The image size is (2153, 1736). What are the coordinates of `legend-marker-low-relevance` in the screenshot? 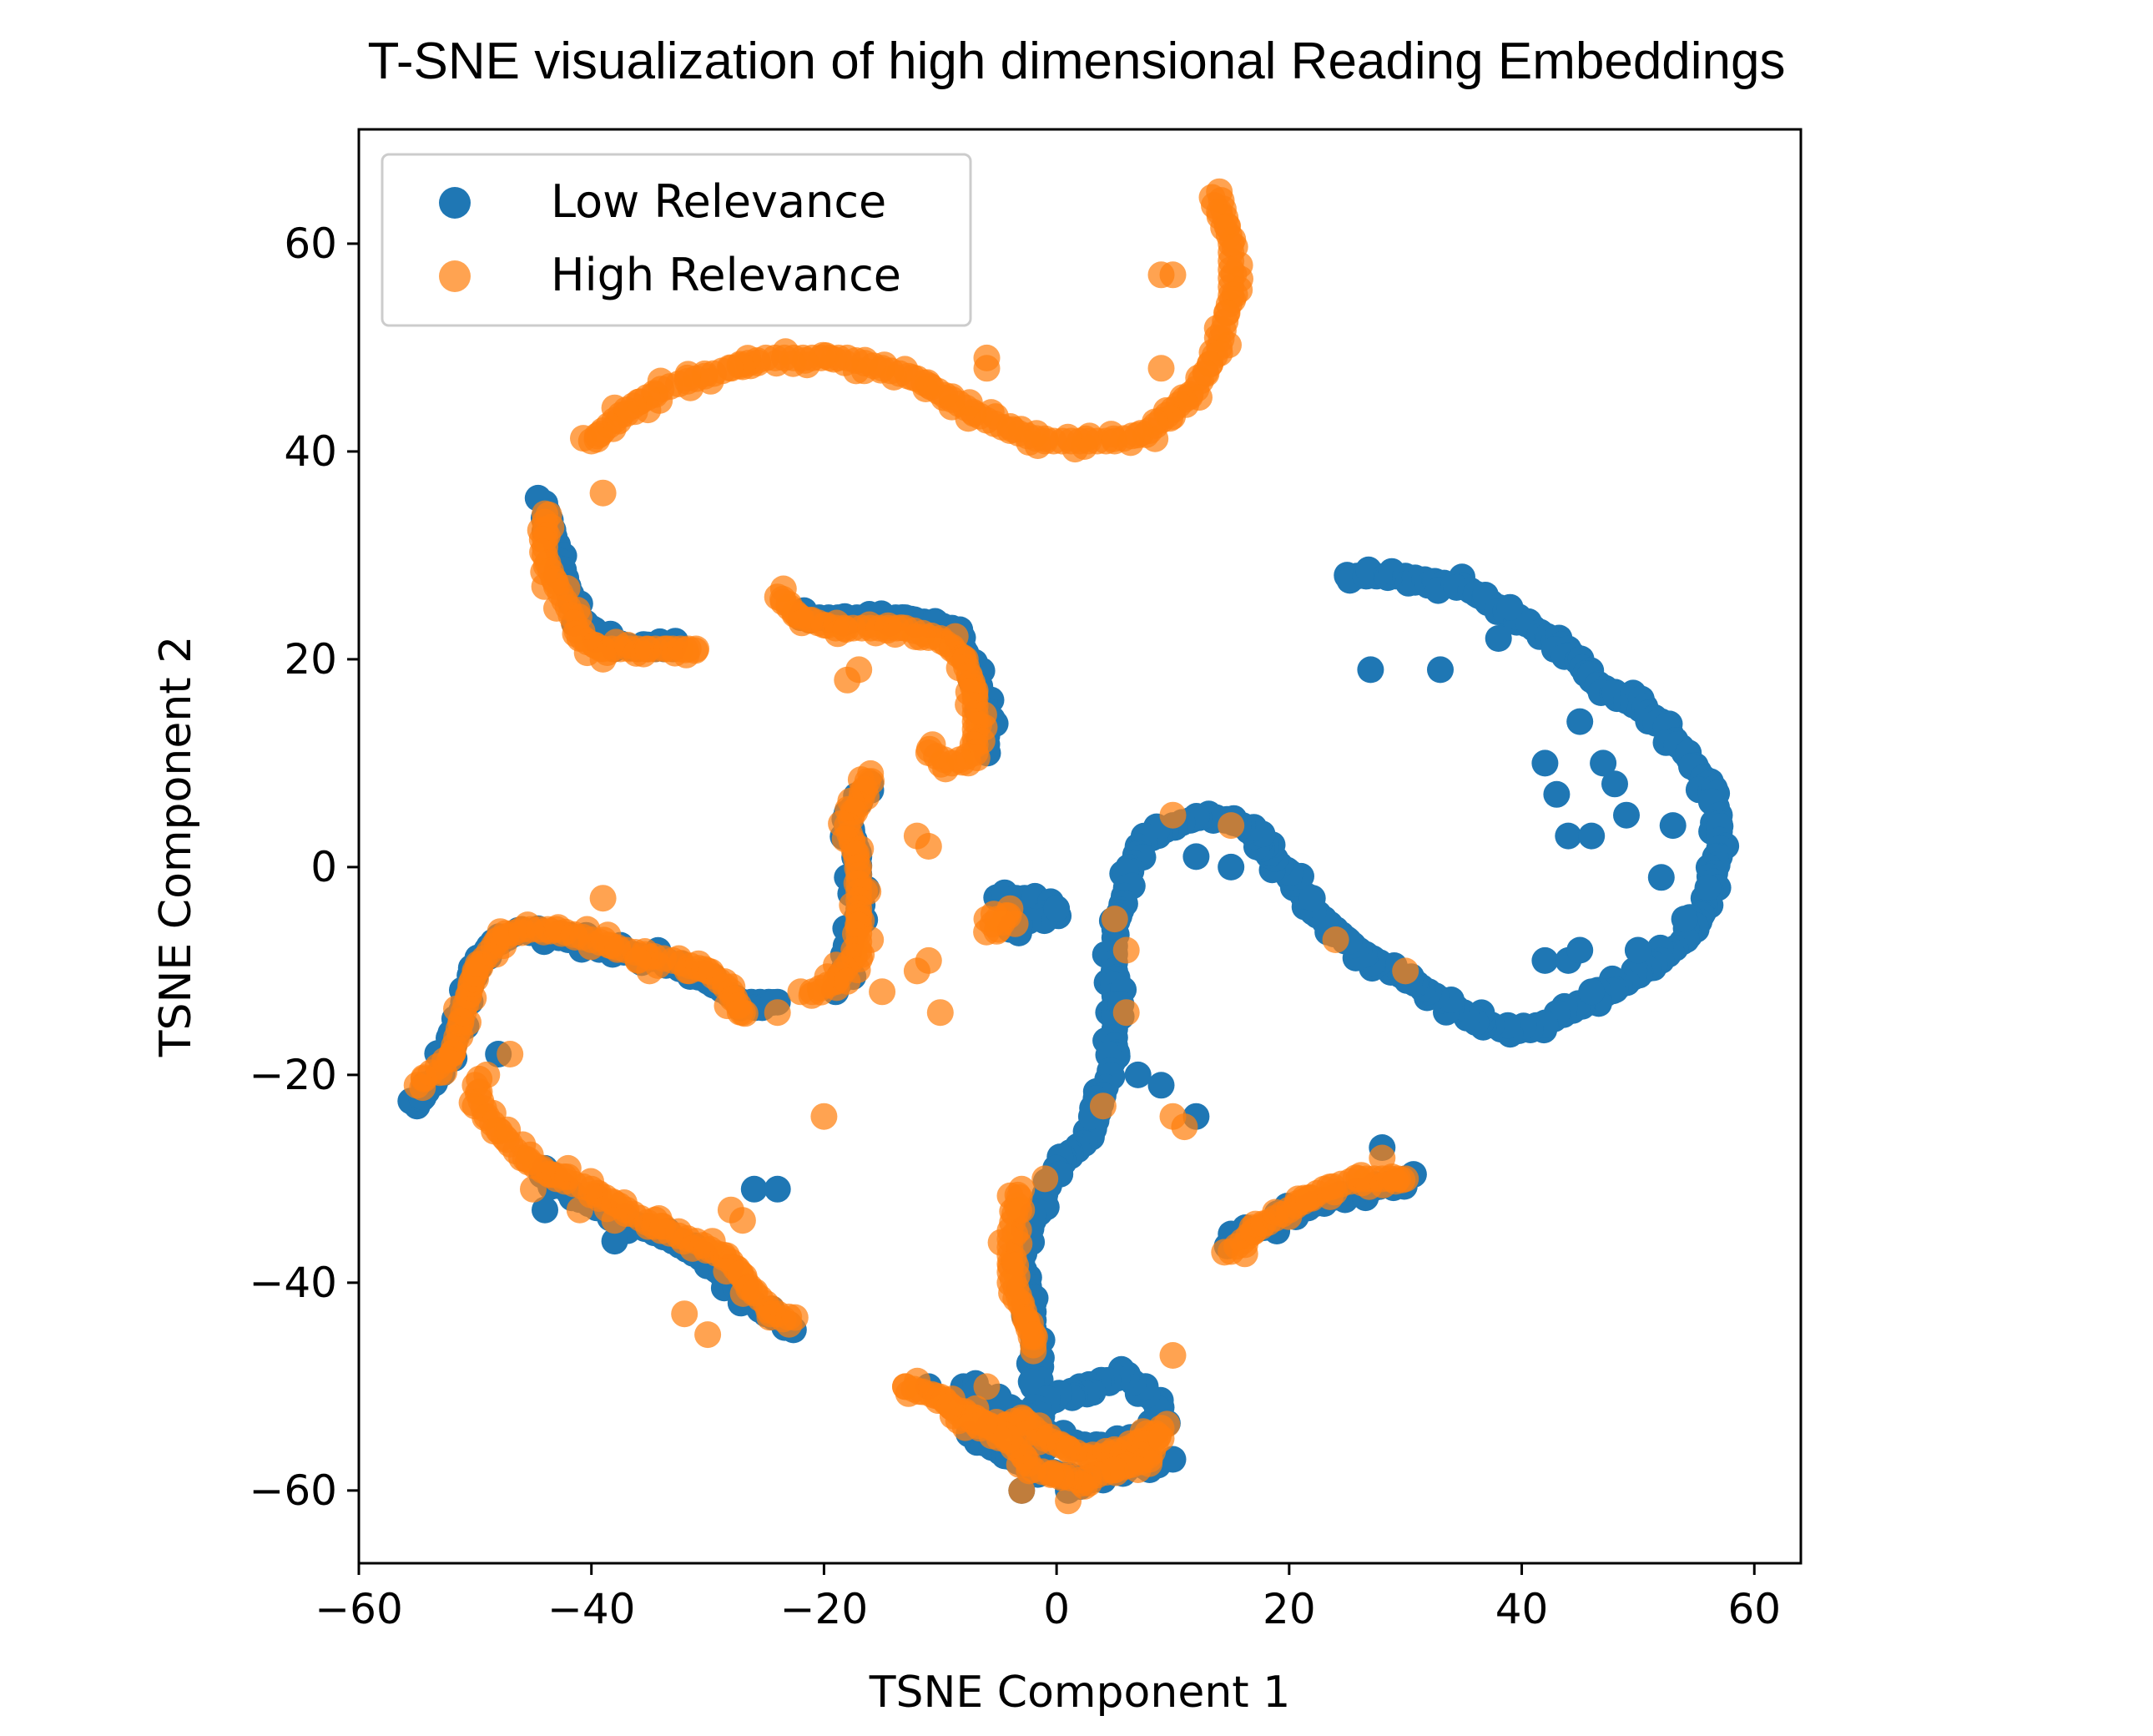 It's located at (455, 203).